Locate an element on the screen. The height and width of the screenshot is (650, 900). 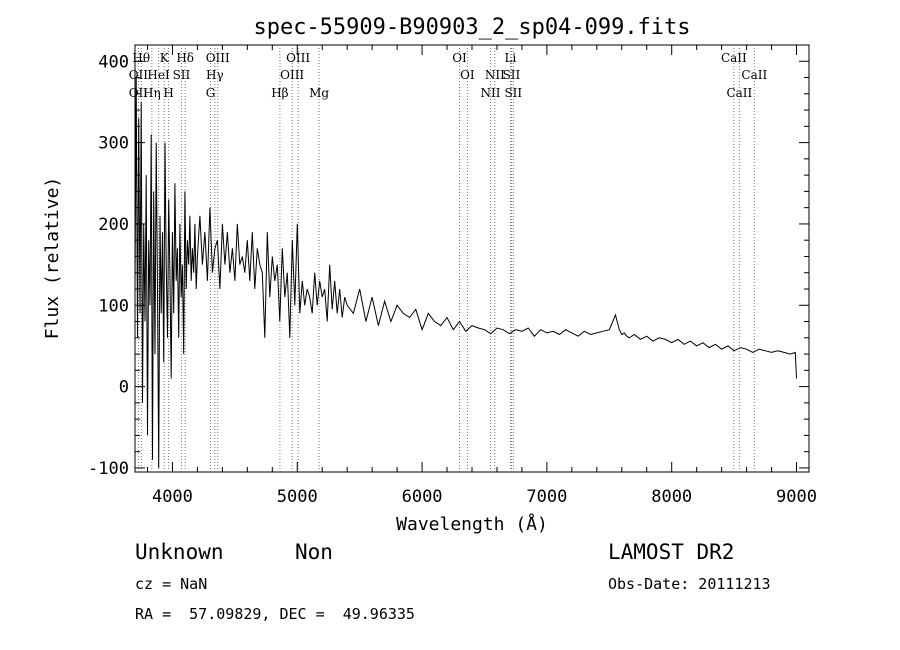
line-label-23: NII is located at coordinates (490, 93).